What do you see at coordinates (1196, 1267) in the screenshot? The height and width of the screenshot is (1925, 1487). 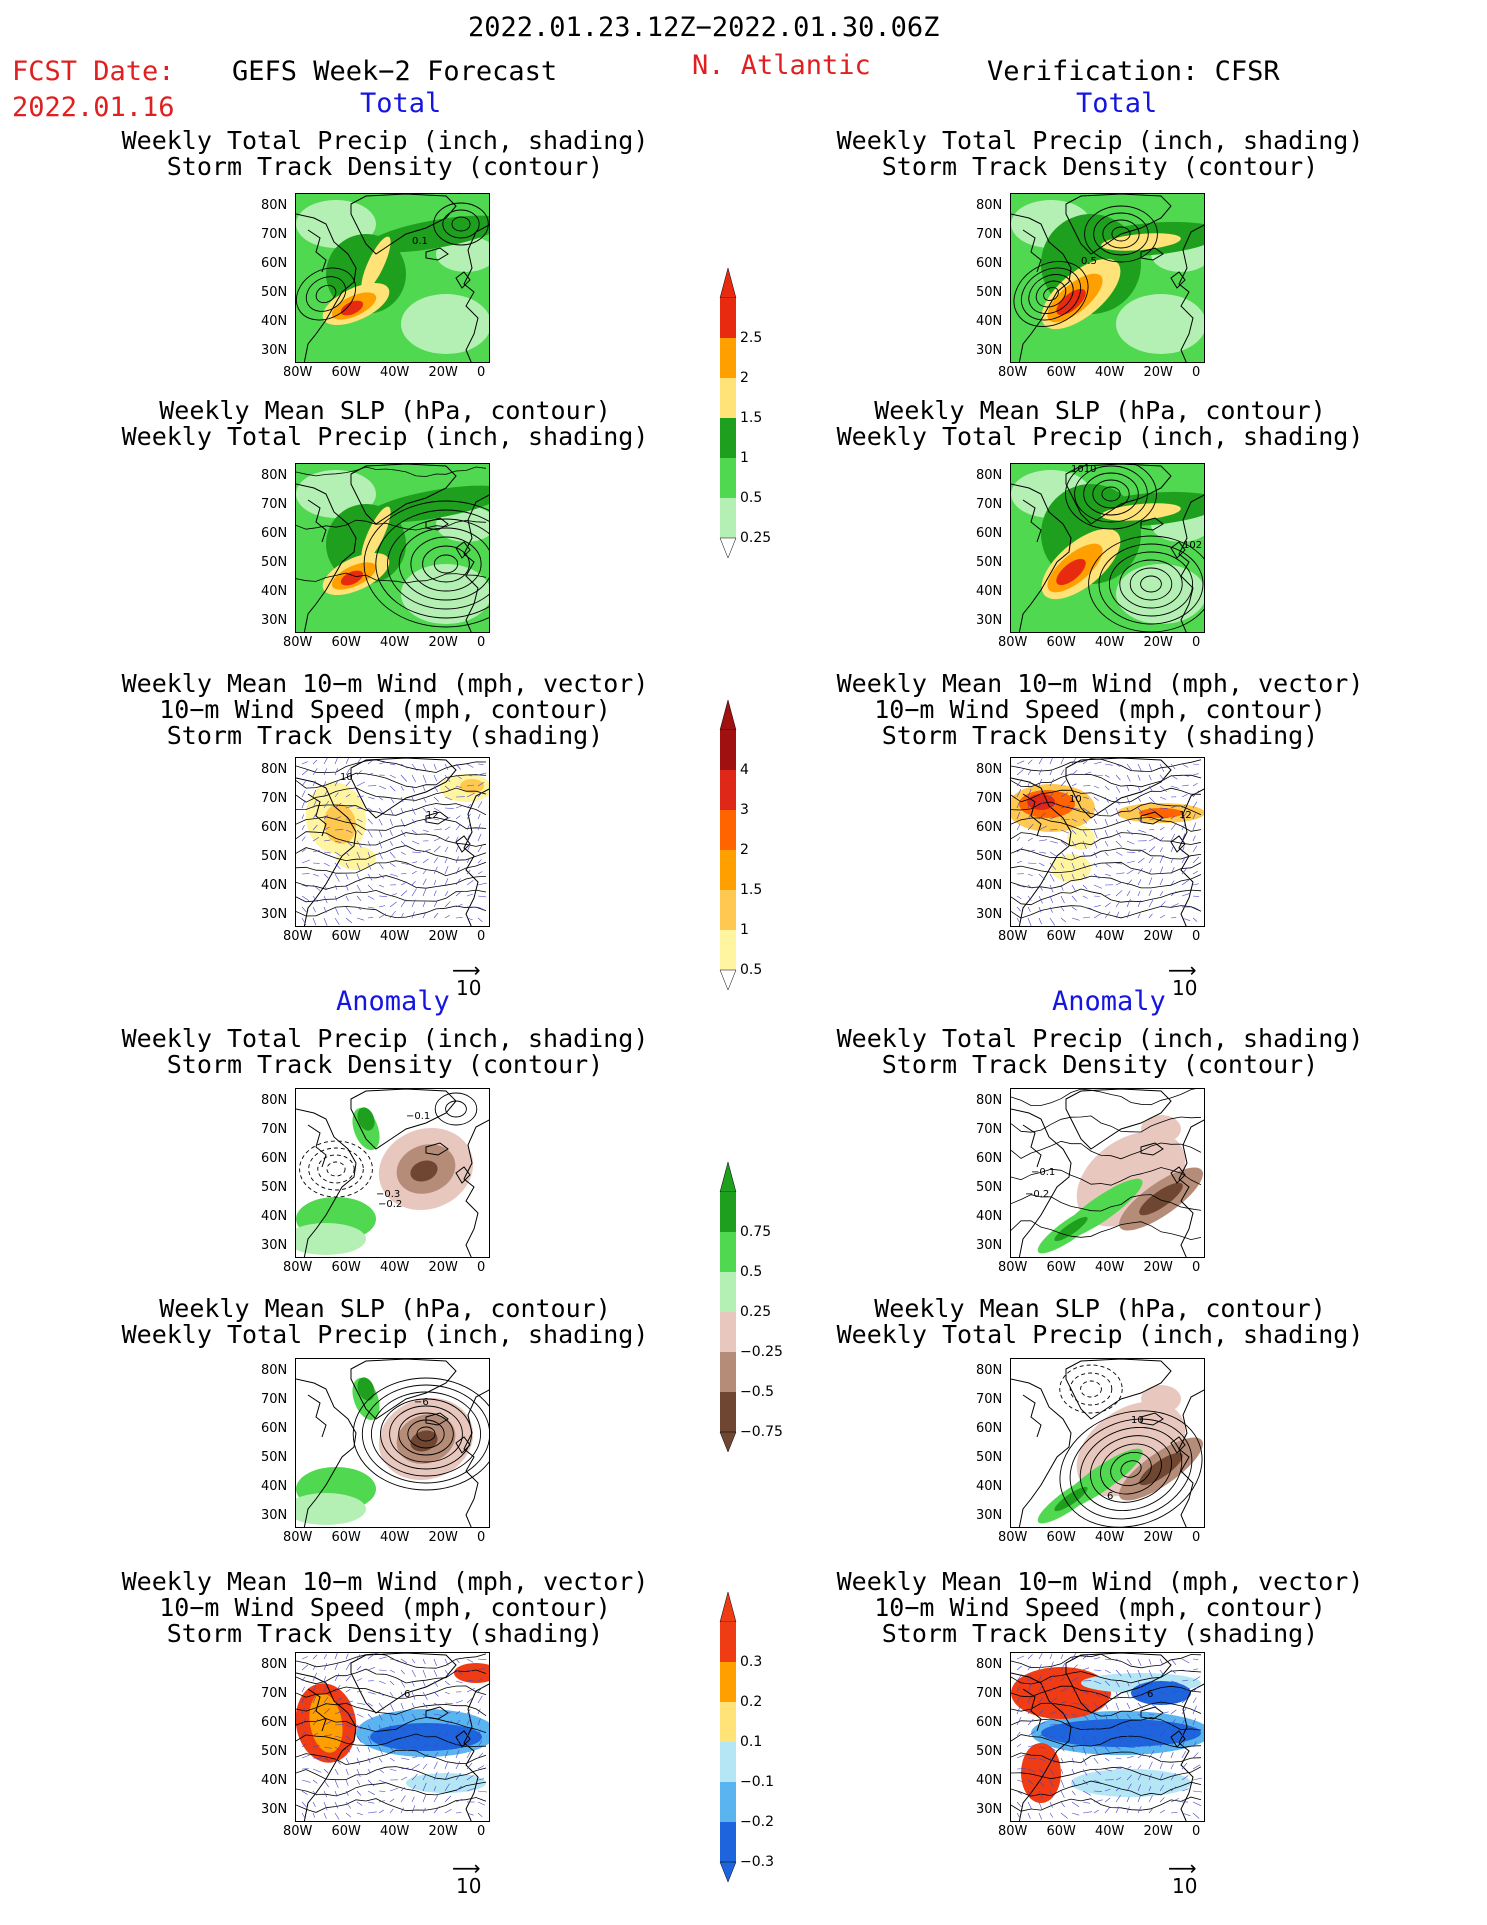 I see `lon-tick-label: 0` at bounding box center [1196, 1267].